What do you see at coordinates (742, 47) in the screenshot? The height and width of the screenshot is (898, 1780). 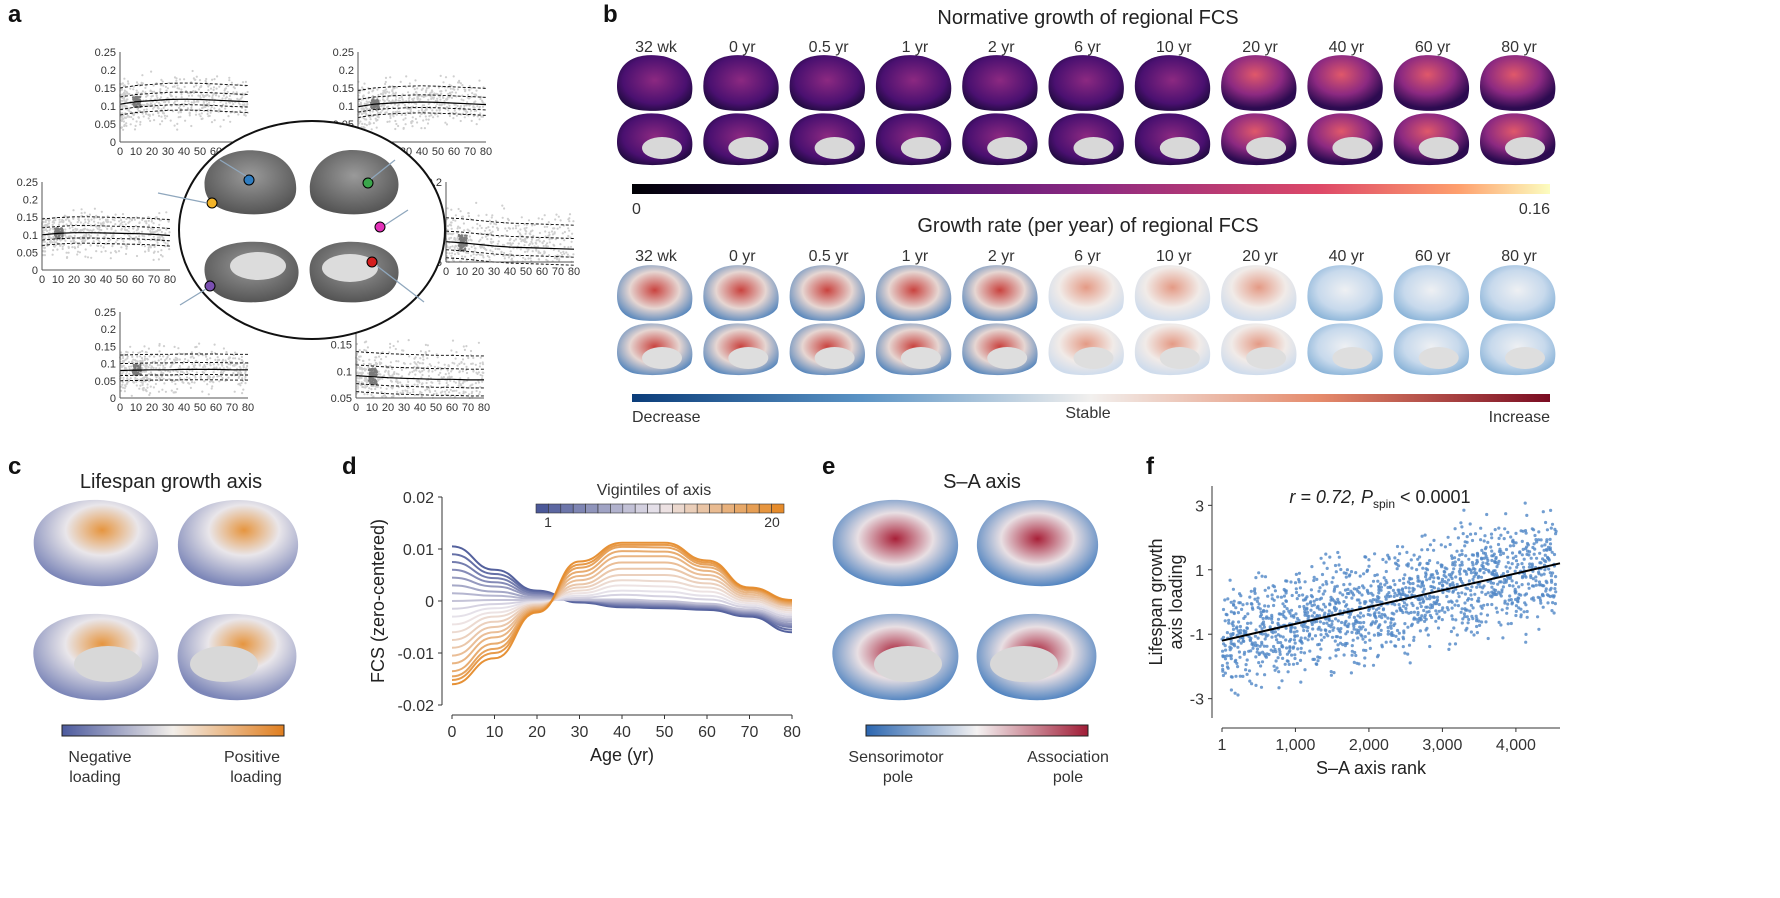 I see `b-age-label-top: 0 yr` at bounding box center [742, 47].